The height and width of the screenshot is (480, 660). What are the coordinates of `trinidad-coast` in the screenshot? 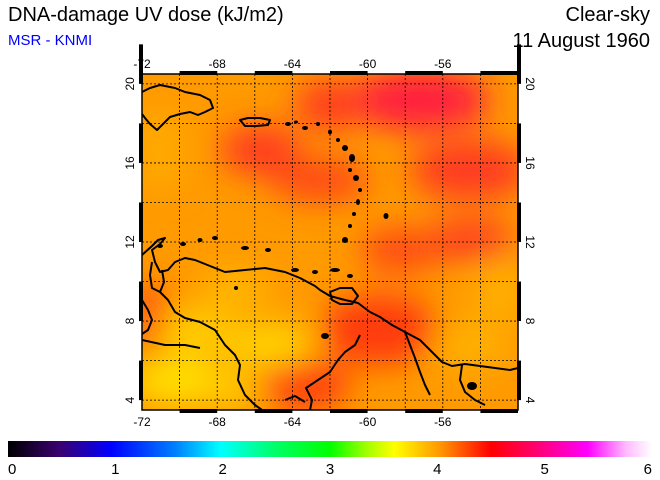 It's located at (344, 296).